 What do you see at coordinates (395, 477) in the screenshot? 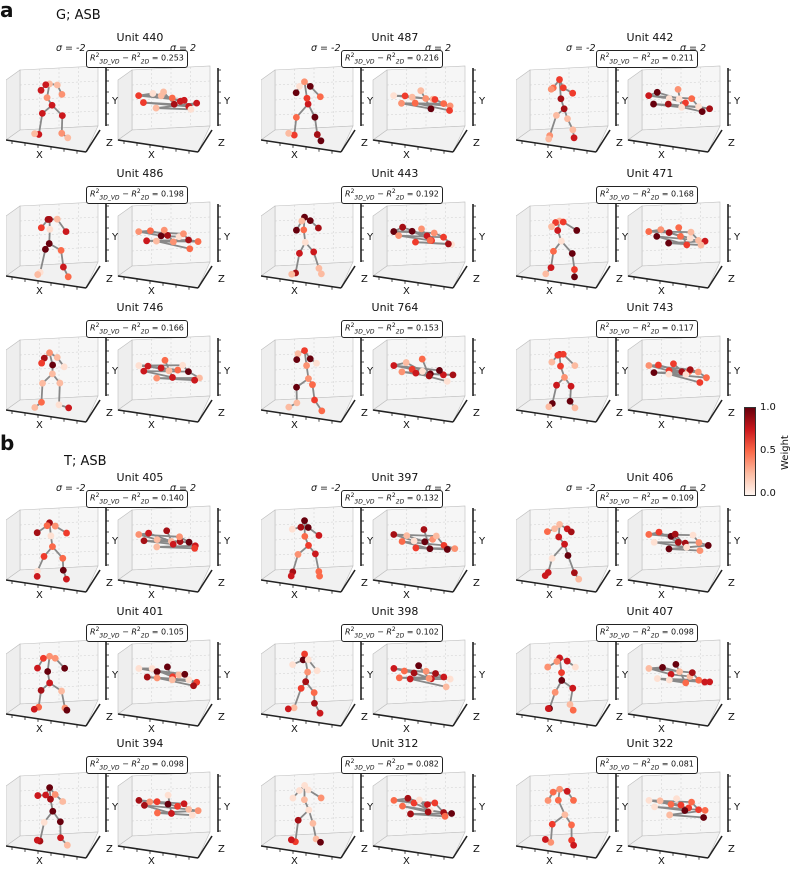
I see `unit-title: Unit 397` at bounding box center [395, 477].